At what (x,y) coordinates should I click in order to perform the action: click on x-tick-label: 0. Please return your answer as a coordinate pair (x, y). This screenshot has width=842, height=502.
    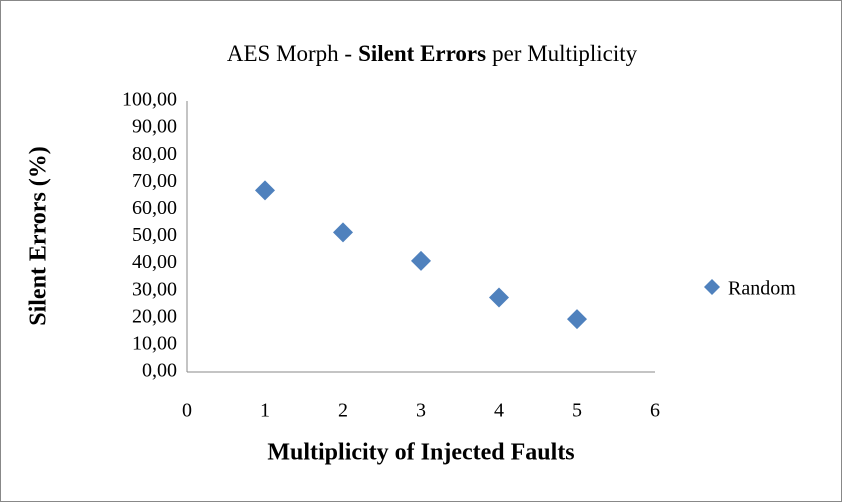
    Looking at the image, I should click on (187, 411).